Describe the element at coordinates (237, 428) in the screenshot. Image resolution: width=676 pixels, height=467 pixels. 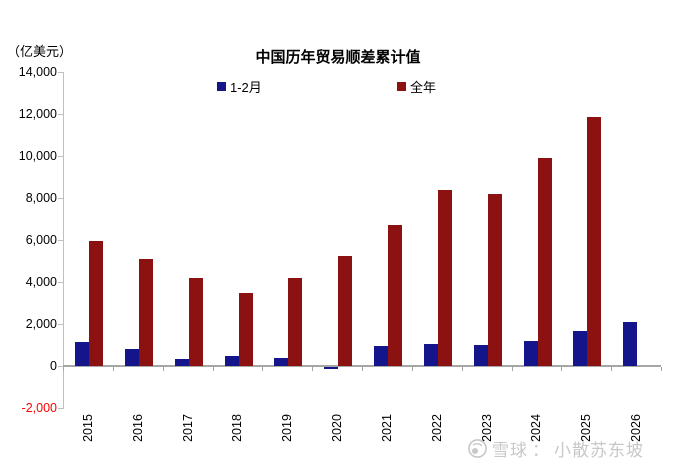
I see `x-category-label-2018: 2018` at that location.